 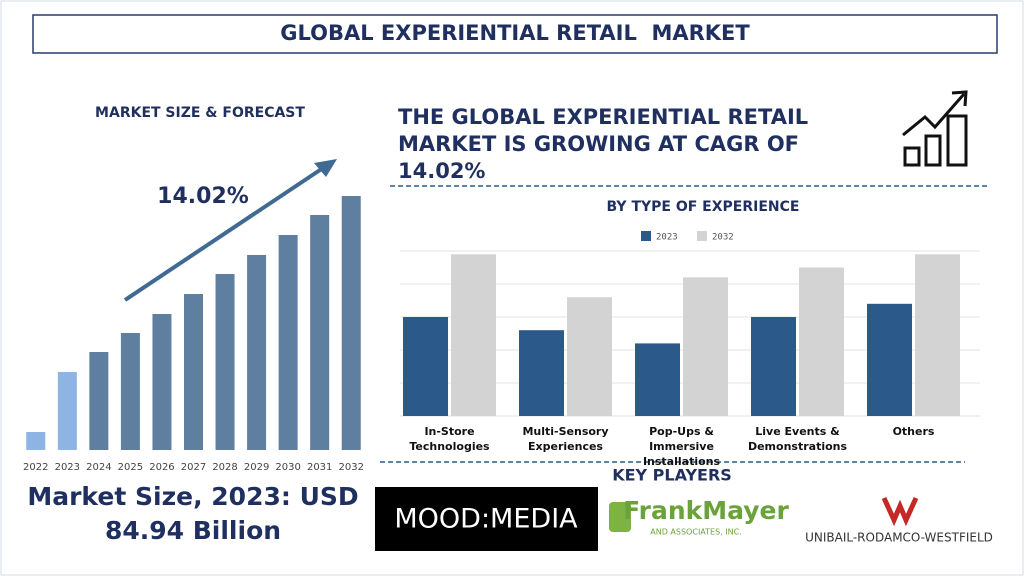 What do you see at coordinates (225, 233) in the screenshot?
I see `growth-arrow` at bounding box center [225, 233].